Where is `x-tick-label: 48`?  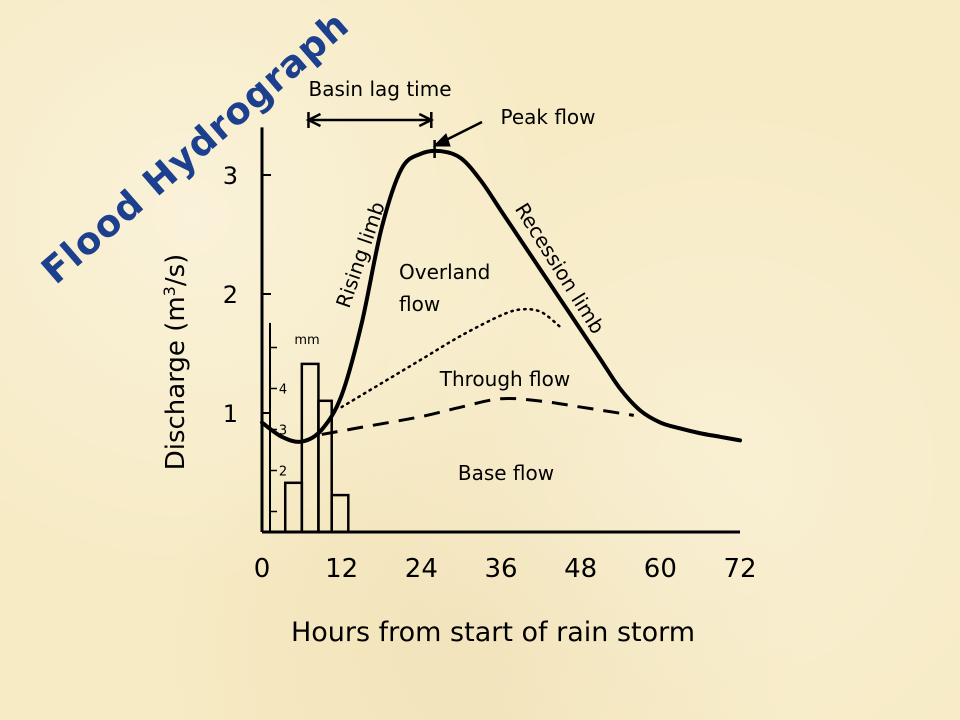
x-tick-label: 48 is located at coordinates (580, 569).